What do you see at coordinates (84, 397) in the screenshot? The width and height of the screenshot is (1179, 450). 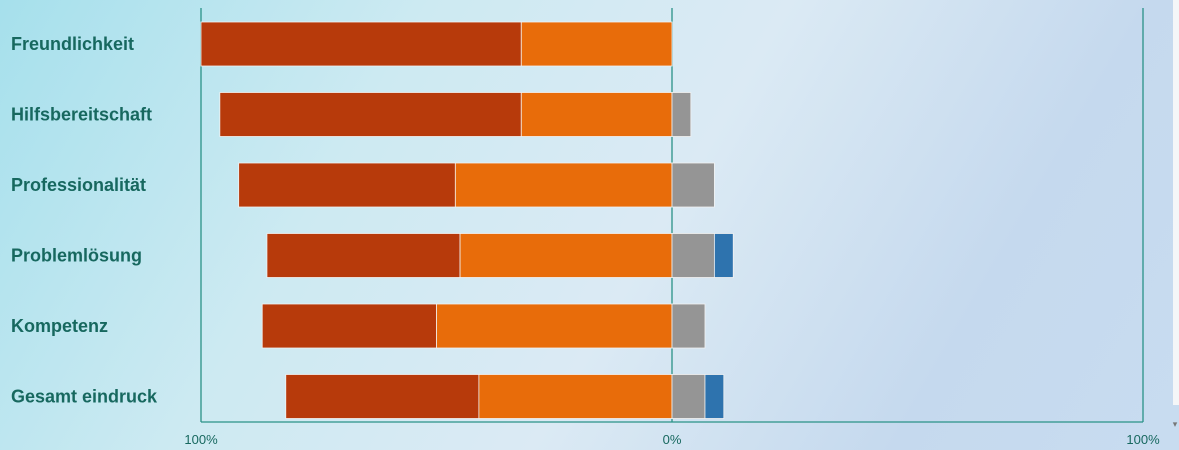 I see `category-label-5: Gesamt eindruck` at bounding box center [84, 397].